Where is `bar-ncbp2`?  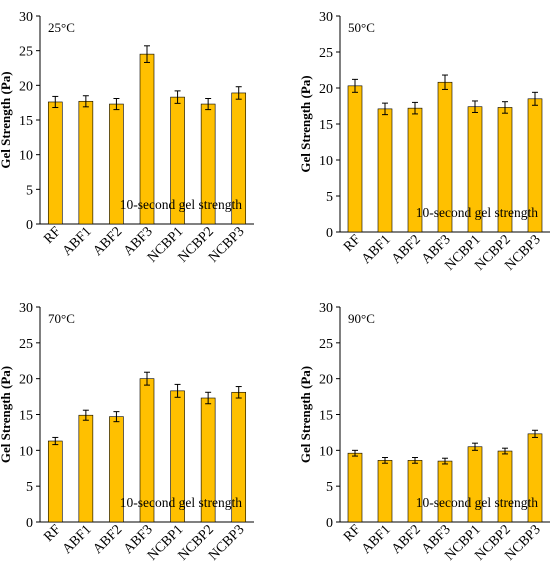
bar-ncbp2 is located at coordinates (505, 486).